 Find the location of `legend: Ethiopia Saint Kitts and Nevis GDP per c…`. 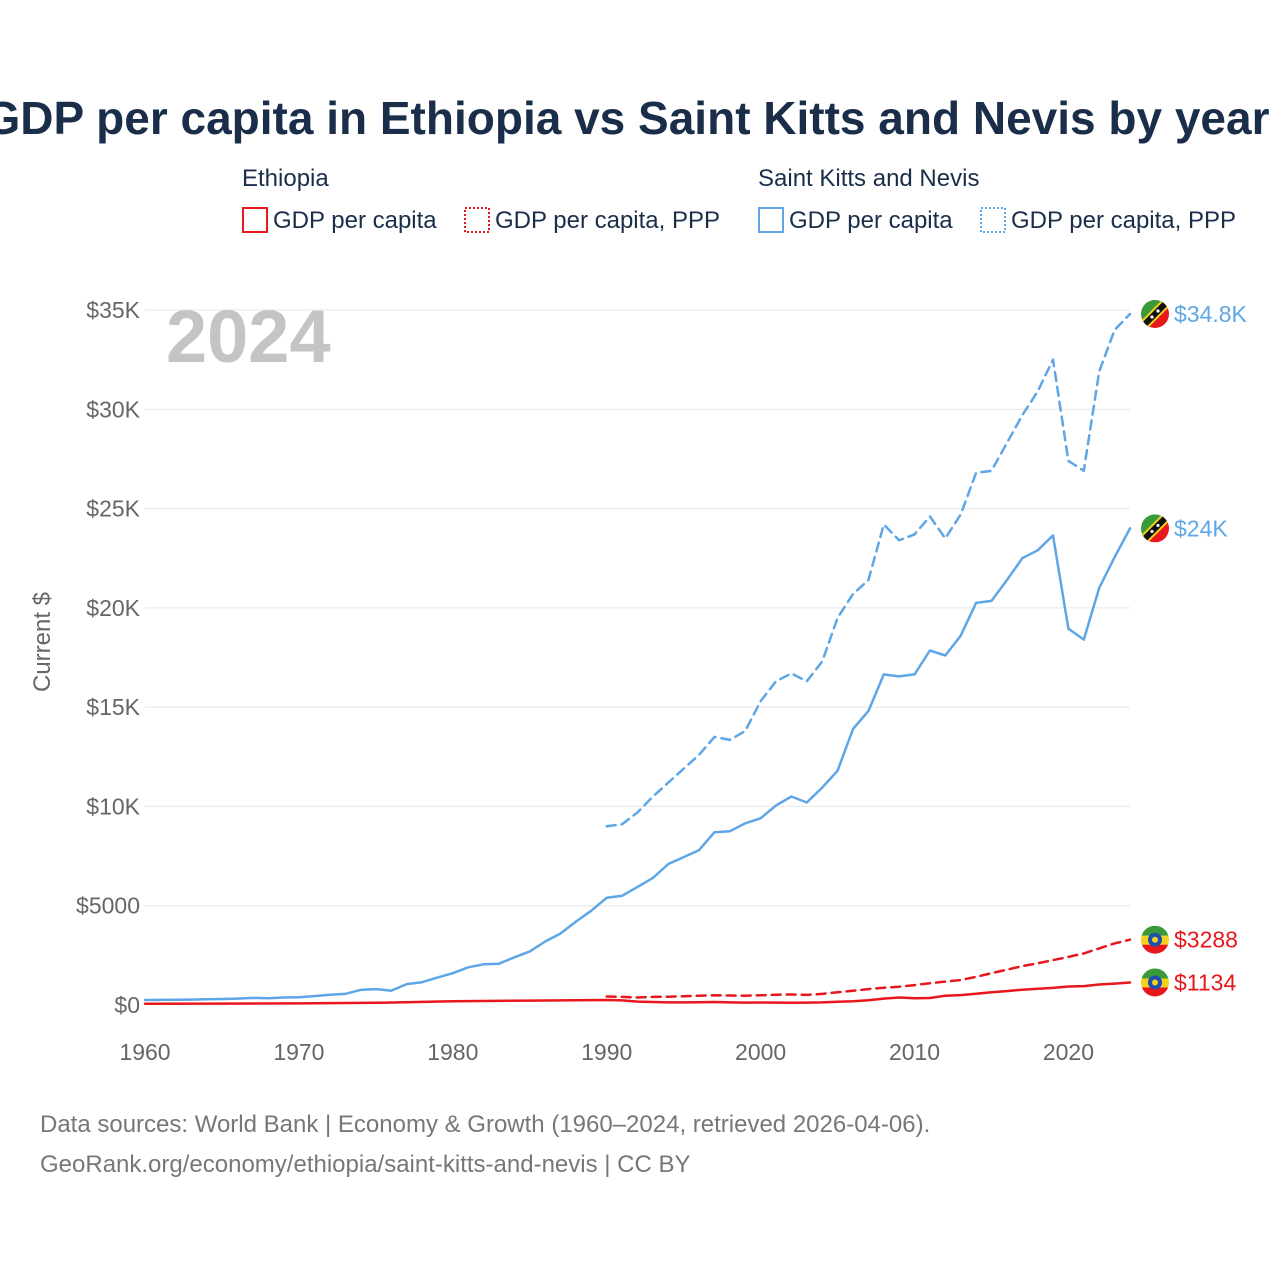

legend: Ethiopia Saint Kitts and Nevis GDP per c… is located at coordinates (739, 199).